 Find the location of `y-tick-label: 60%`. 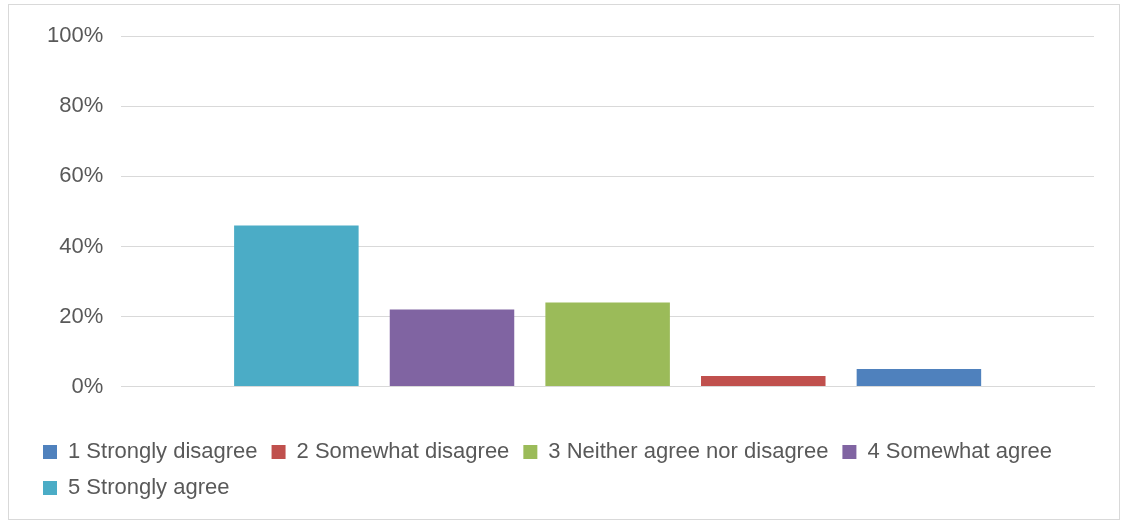

y-tick-label: 60% is located at coordinates (81, 175).